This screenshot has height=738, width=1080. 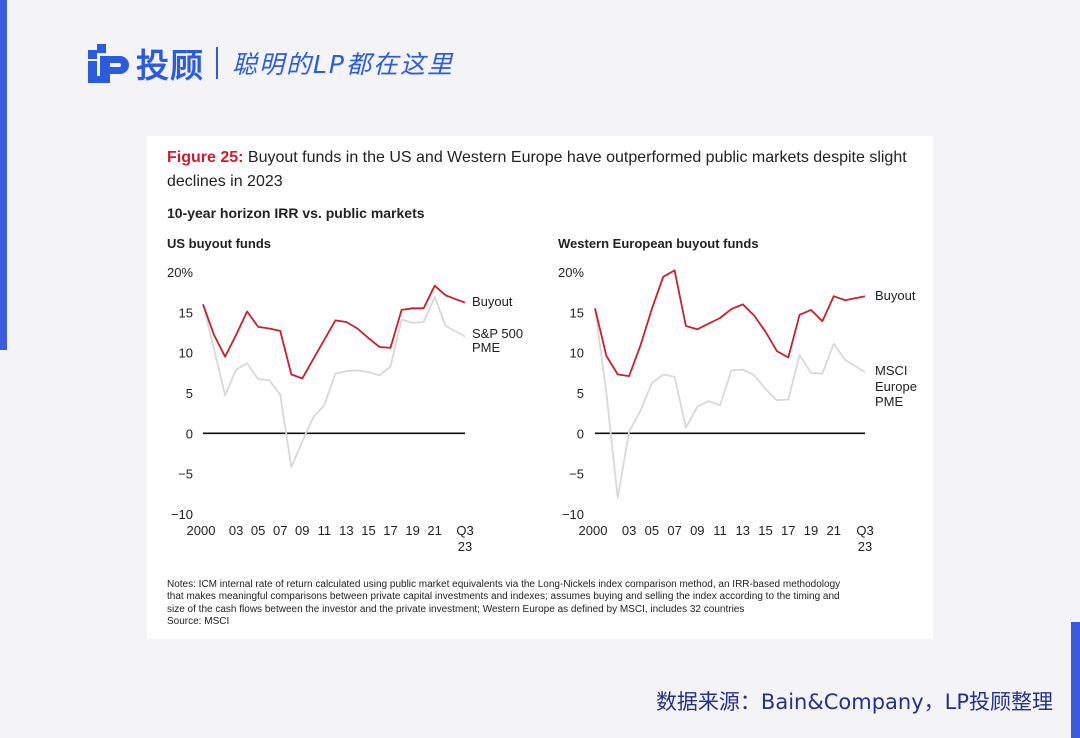 What do you see at coordinates (205, 157) in the screenshot?
I see `figure-label: Figure 25:` at bounding box center [205, 157].